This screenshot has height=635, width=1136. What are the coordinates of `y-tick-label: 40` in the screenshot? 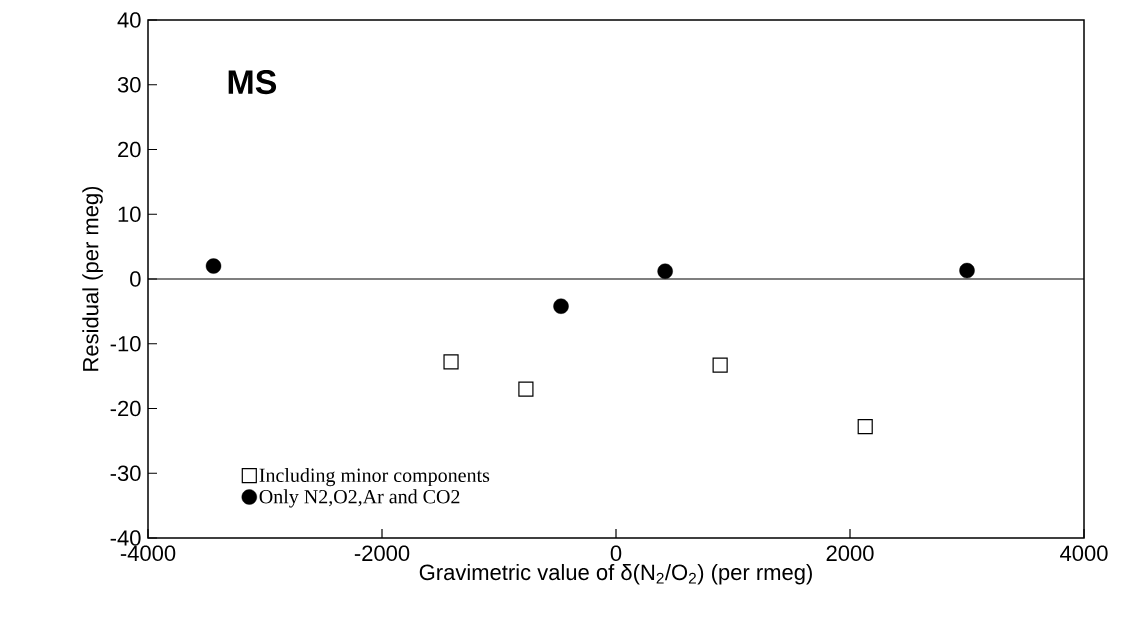 It's located at (129, 20).